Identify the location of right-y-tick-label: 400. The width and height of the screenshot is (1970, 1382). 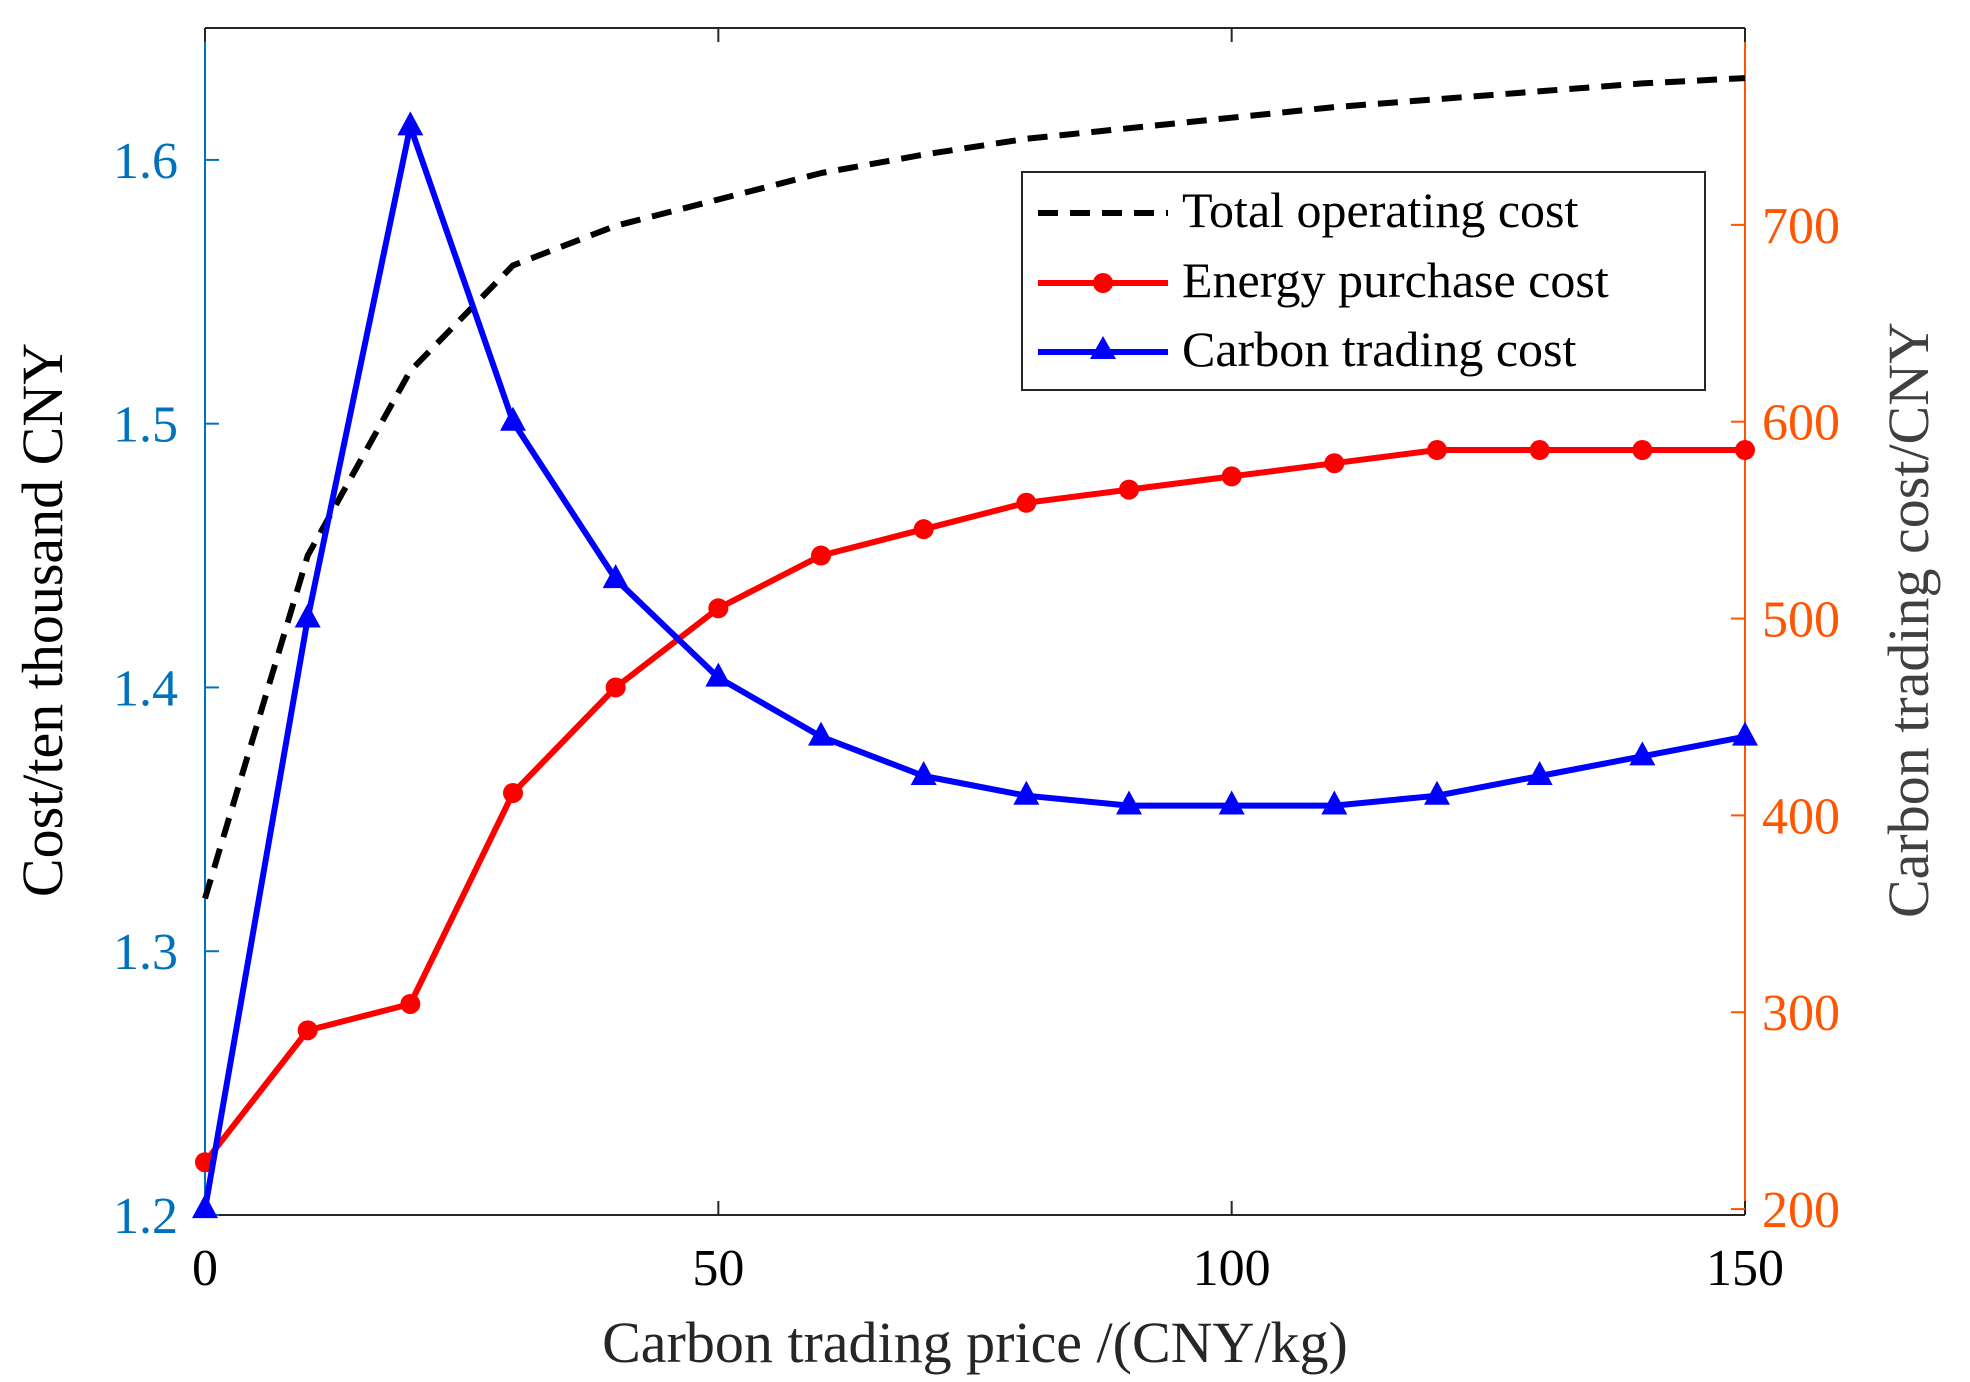
(1801, 816).